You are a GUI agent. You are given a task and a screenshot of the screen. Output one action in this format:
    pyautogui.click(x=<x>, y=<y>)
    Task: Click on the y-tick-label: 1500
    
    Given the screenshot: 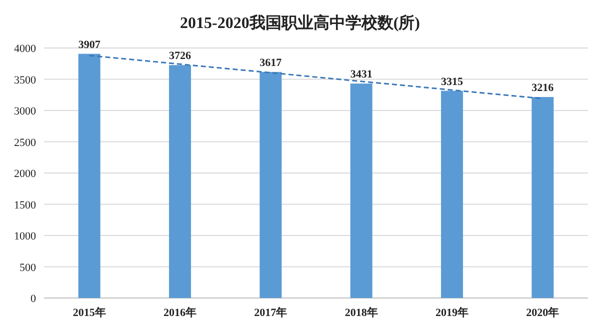 What is the action you would take?
    pyautogui.click(x=25, y=205)
    